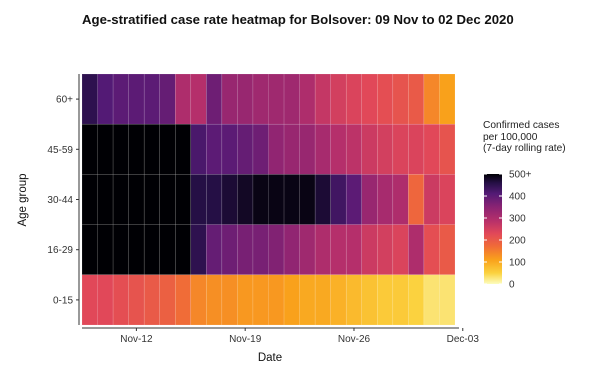 The width and height of the screenshot is (589, 372). What do you see at coordinates (270, 358) in the screenshot?
I see `x-axis-title: Date` at bounding box center [270, 358].